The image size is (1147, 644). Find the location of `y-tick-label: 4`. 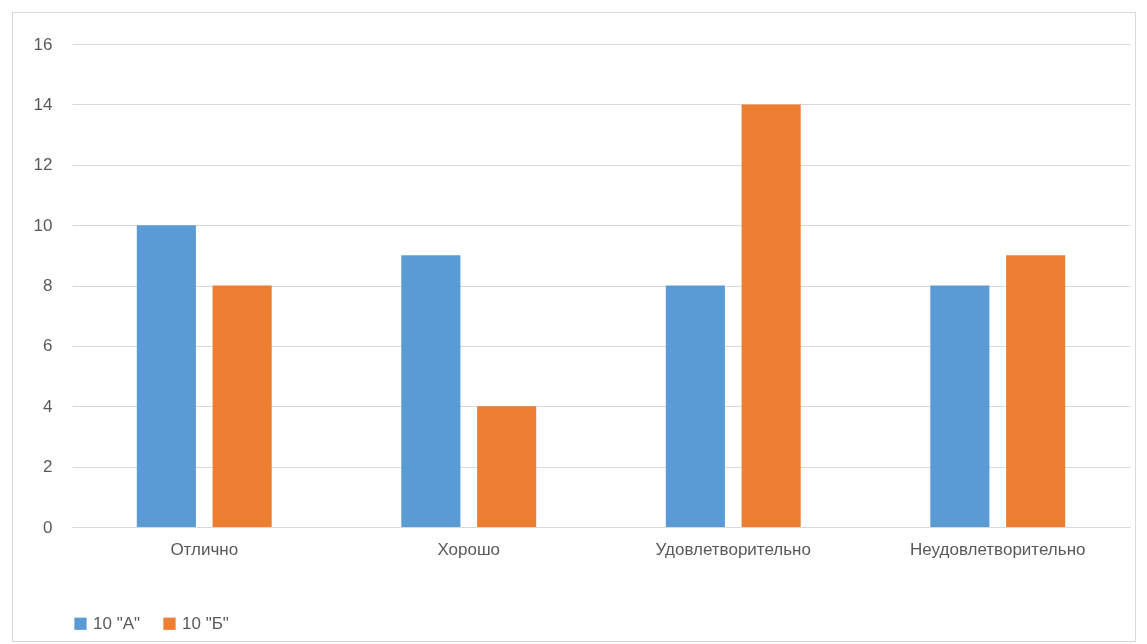

y-tick-label: 4 is located at coordinates (48, 406).